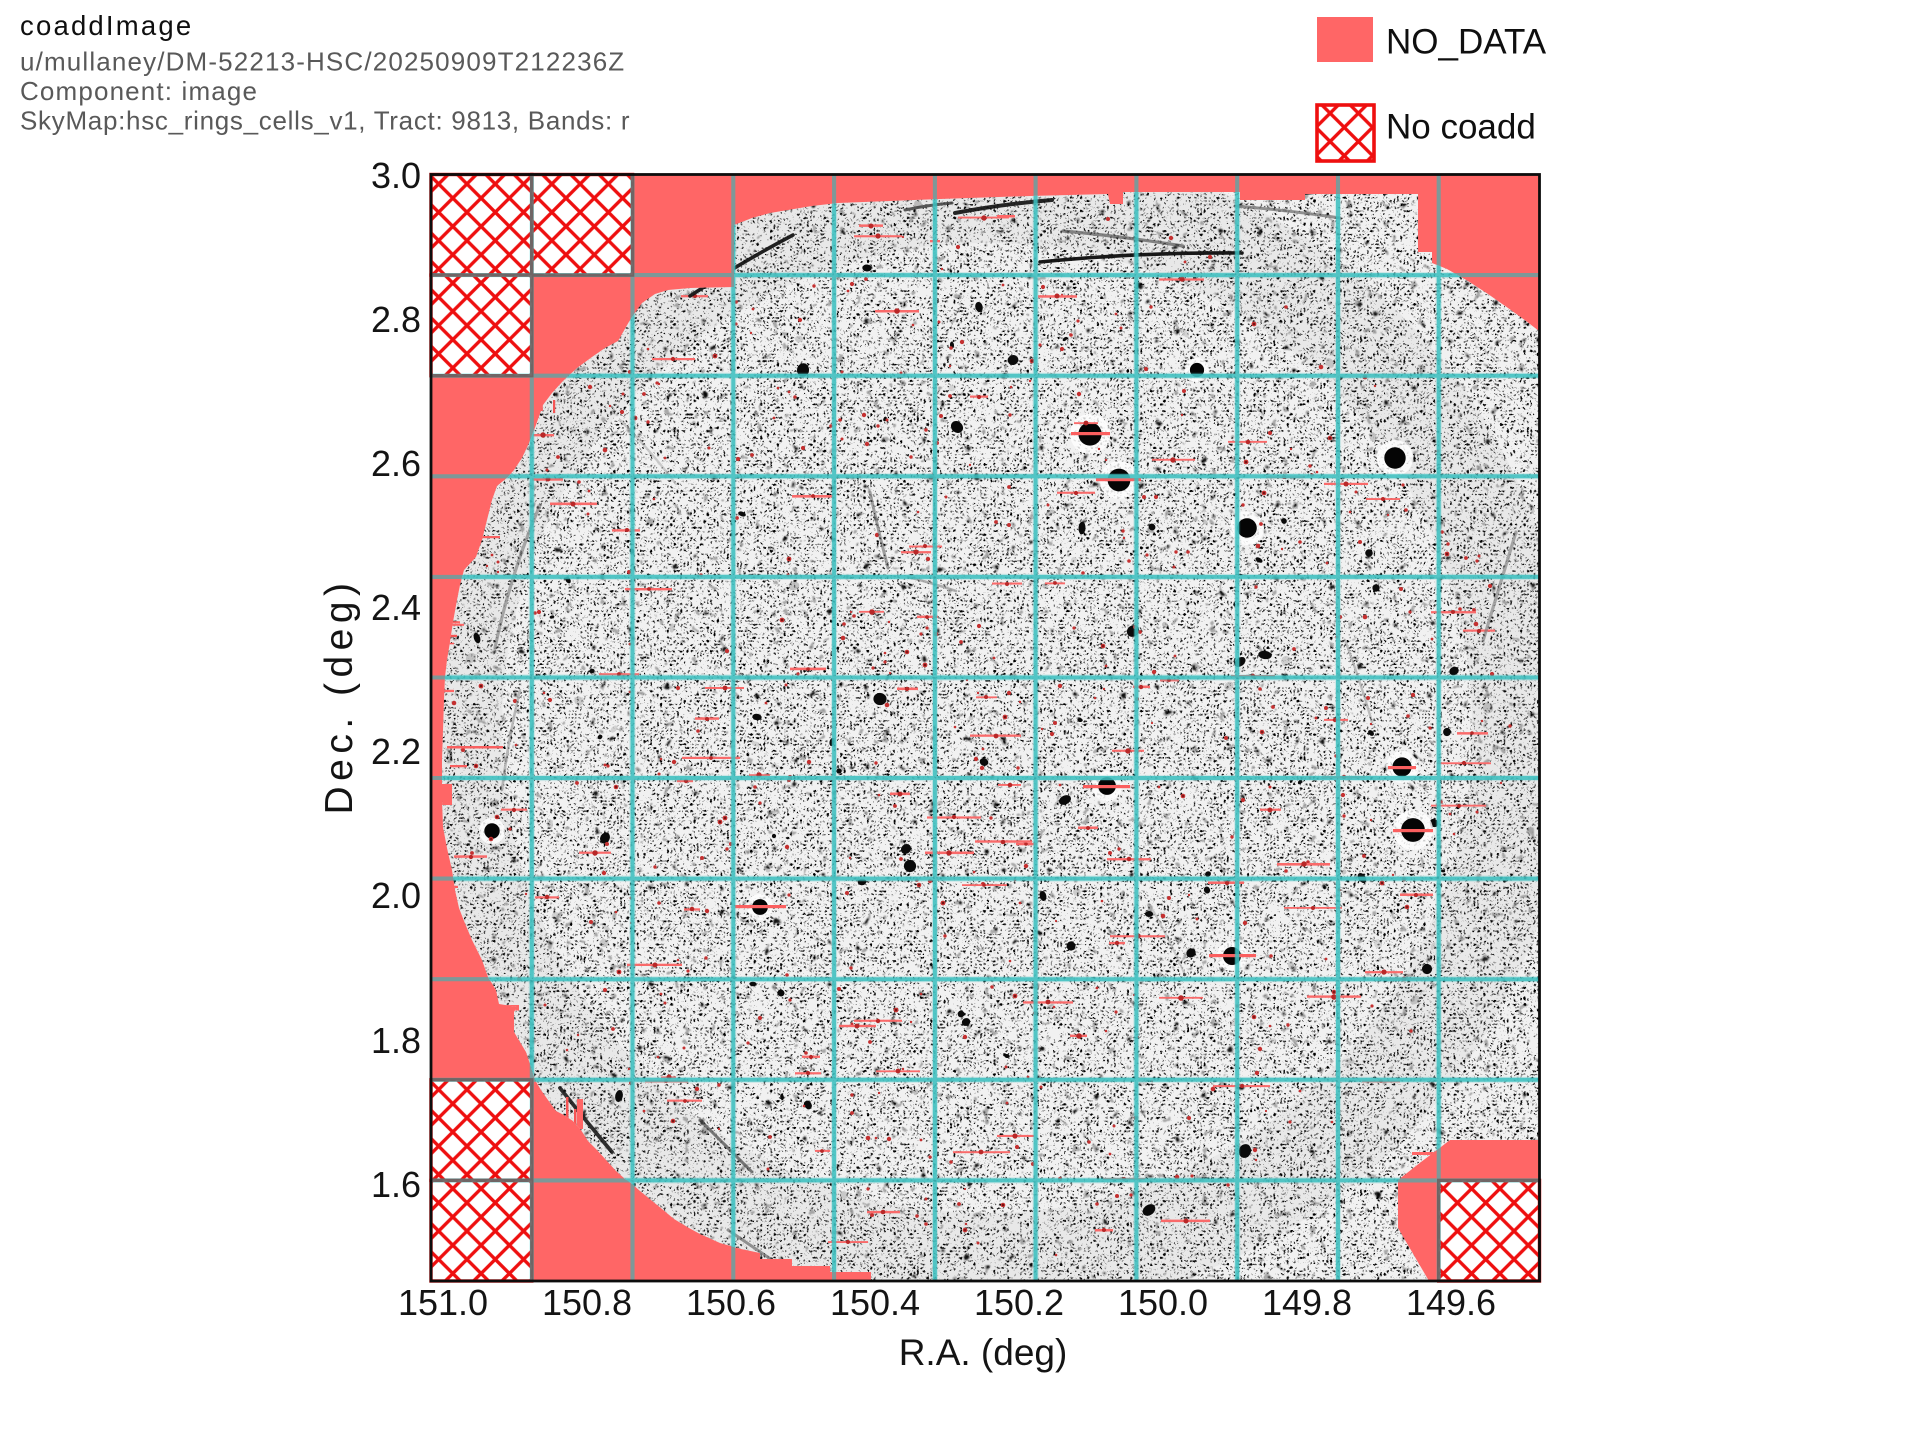 The image size is (1920, 1440). What do you see at coordinates (396, 1184) in the screenshot?
I see `svg-text: 1.6` at bounding box center [396, 1184].